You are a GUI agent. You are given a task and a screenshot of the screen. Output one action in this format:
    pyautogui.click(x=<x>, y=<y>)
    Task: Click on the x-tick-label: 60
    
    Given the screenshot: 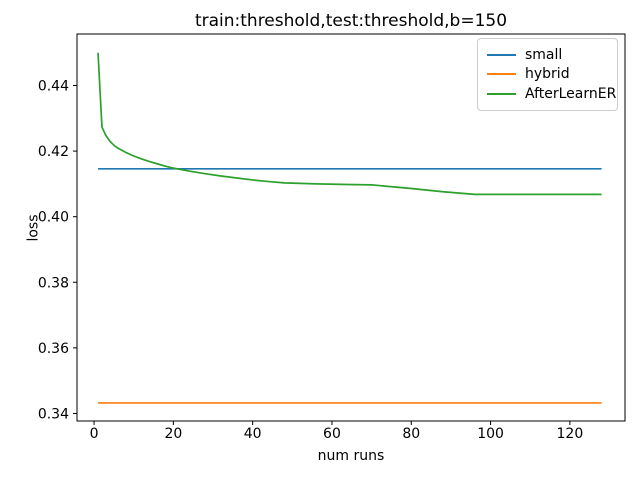 What is the action you would take?
    pyautogui.click(x=332, y=434)
    